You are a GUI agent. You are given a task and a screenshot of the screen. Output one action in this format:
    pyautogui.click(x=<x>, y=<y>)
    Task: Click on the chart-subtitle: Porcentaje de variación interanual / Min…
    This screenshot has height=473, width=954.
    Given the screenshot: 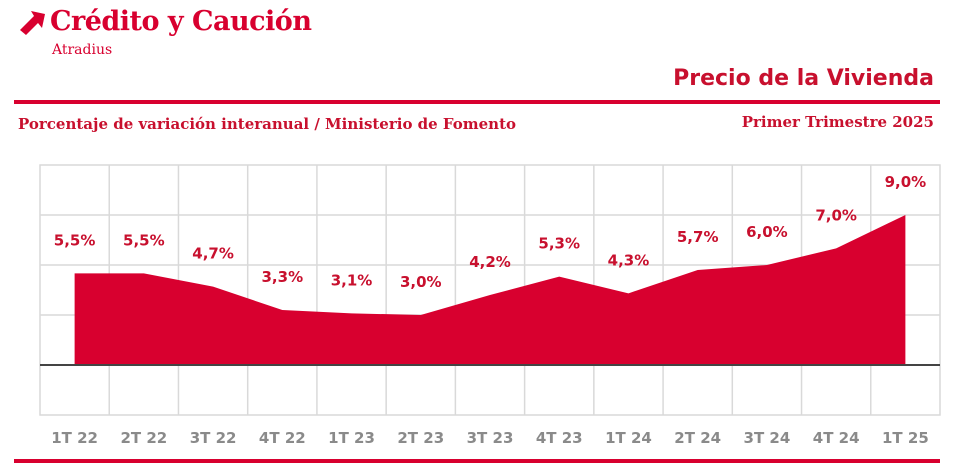 What is the action you would take?
    pyautogui.click(x=267, y=124)
    